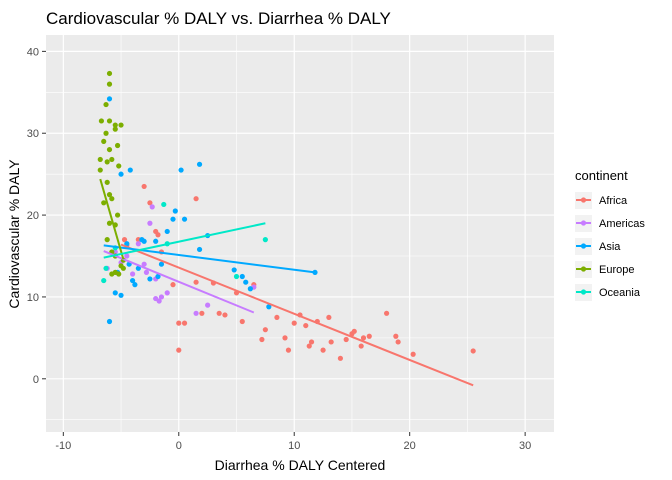  What do you see at coordinates (620, 293) in the screenshot?
I see `legend-label-oceania: Oceania` at bounding box center [620, 293].